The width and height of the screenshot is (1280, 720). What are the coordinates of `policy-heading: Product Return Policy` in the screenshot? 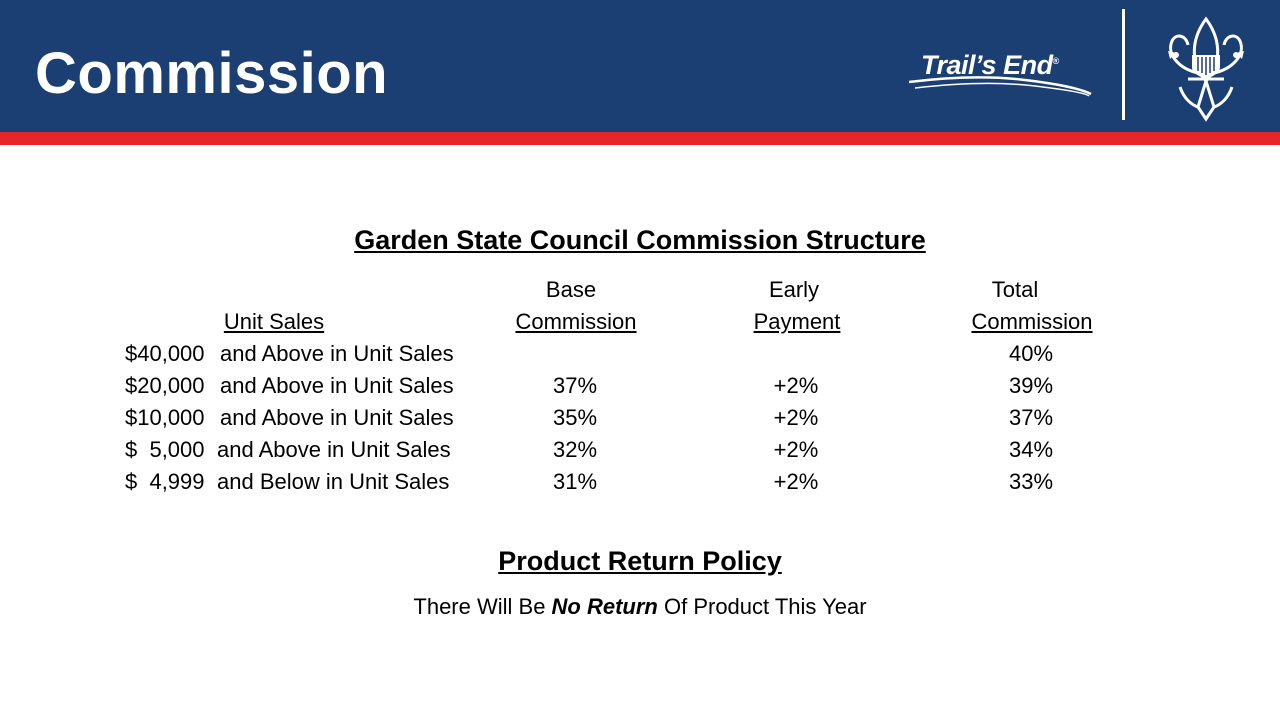 It's located at (640, 561).